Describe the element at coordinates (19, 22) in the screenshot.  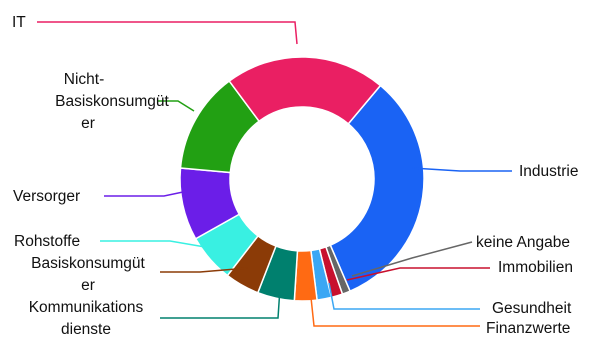
I see `label-it: IT` at that location.